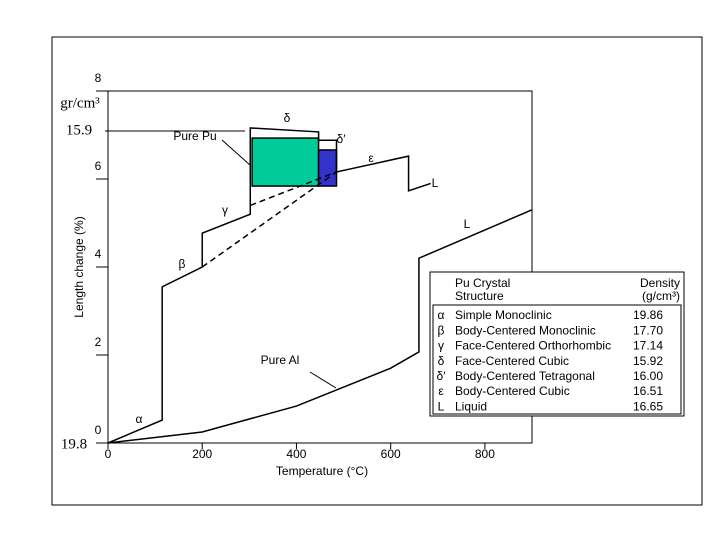 This screenshot has height=540, width=720. What do you see at coordinates (648, 315) in the screenshot?
I see `table-density: 19.86` at bounding box center [648, 315].